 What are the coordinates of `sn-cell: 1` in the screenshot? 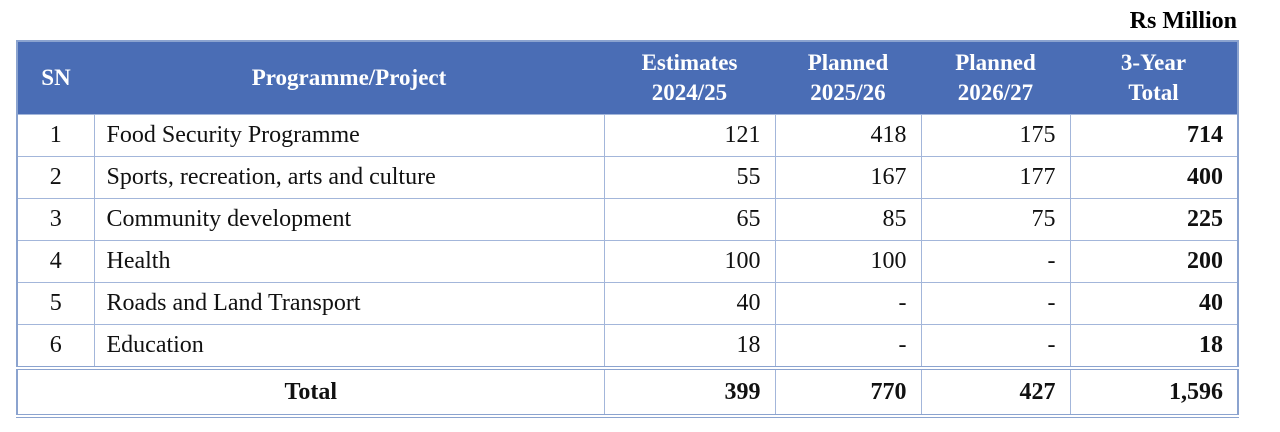 It's located at (55, 135).